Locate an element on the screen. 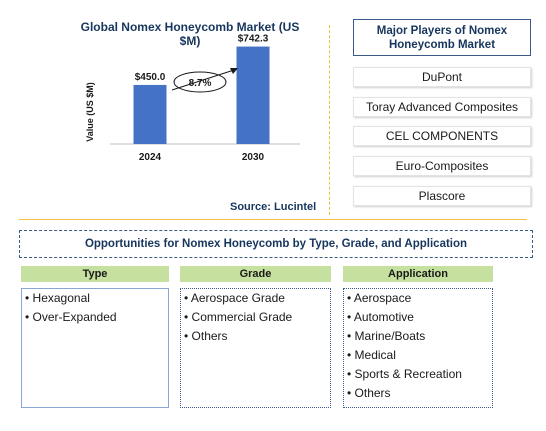 This screenshot has height=431, width=546. bar-chart: Value (US $M) $450.0 2024 $742.3 2030 8.7% is located at coordinates (192, 98).